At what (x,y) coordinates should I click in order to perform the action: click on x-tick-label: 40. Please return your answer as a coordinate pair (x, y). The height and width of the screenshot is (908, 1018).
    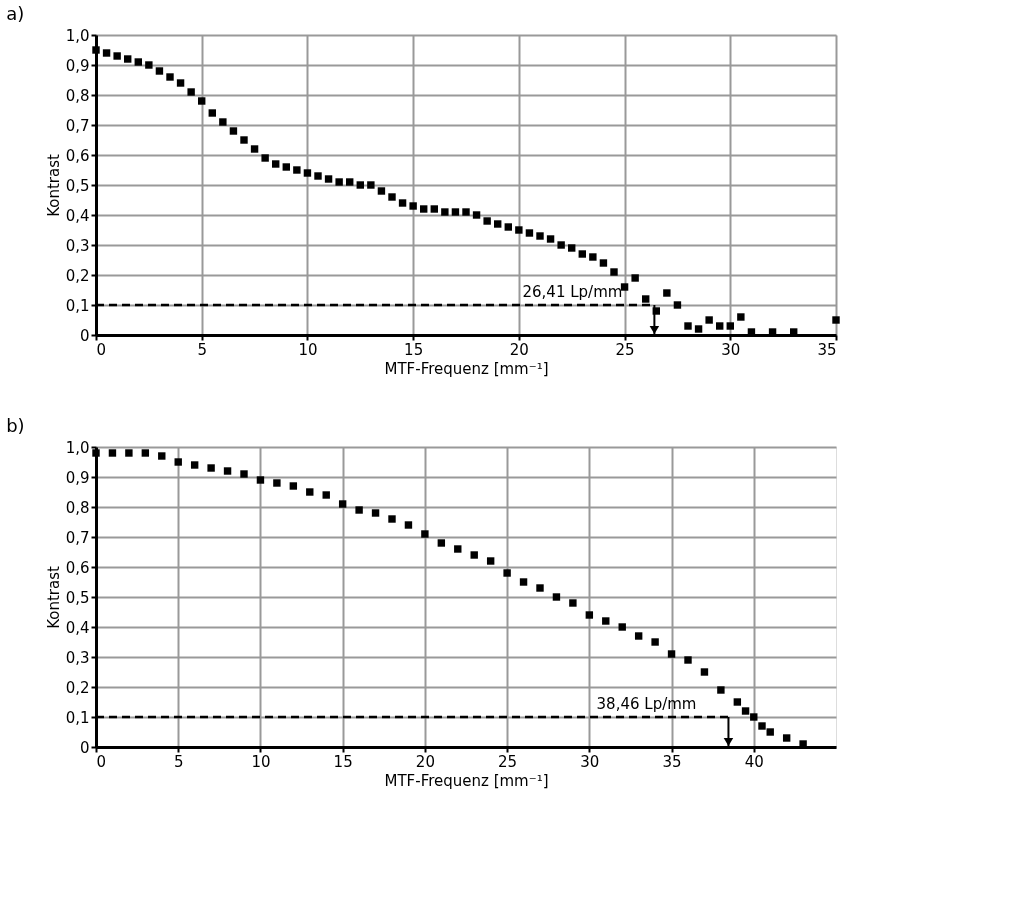
    Looking at the image, I should click on (754, 761).